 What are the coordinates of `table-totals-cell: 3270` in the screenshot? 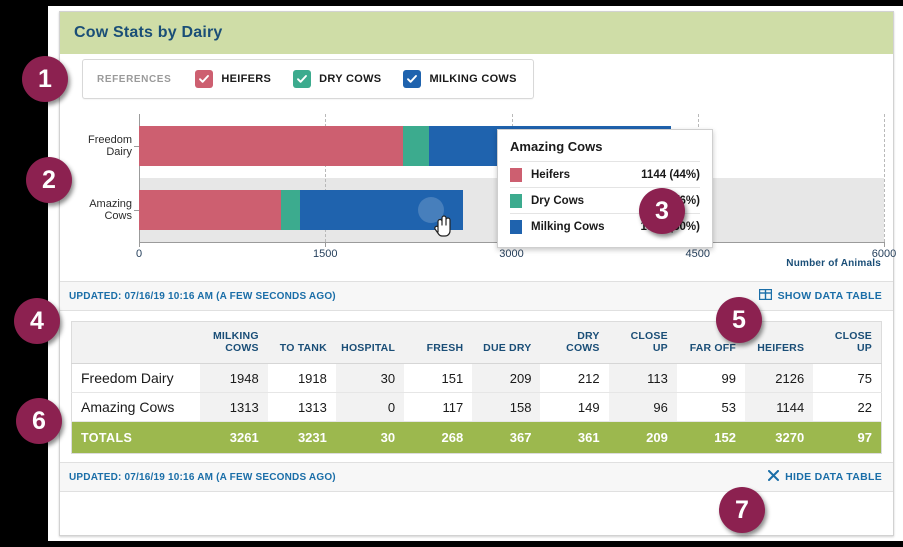 It's located at (779, 437).